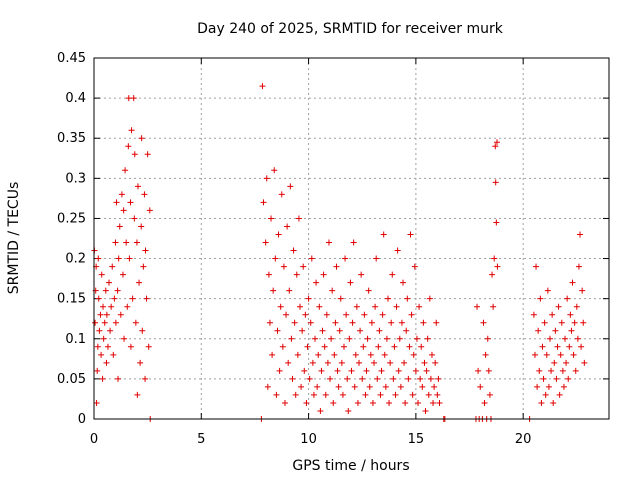  What do you see at coordinates (71, 218) in the screenshot?
I see `y-tick-label: 0.25` at bounding box center [71, 218].